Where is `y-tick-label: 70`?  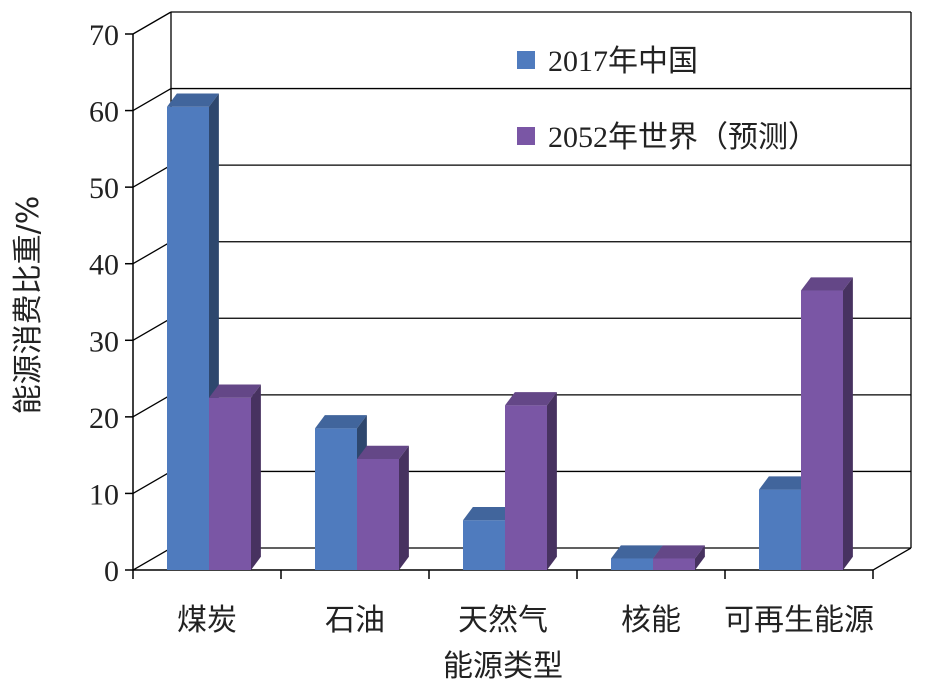 y-tick-label: 70 is located at coordinates (104, 35).